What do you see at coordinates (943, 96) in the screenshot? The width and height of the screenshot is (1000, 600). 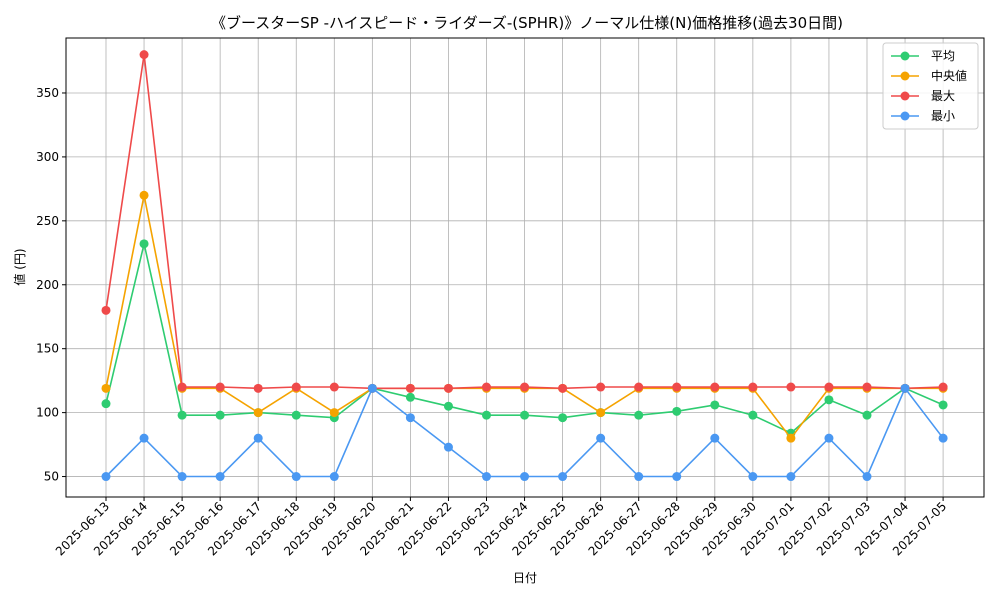 I see `legend-label: 最大` at bounding box center [943, 96].